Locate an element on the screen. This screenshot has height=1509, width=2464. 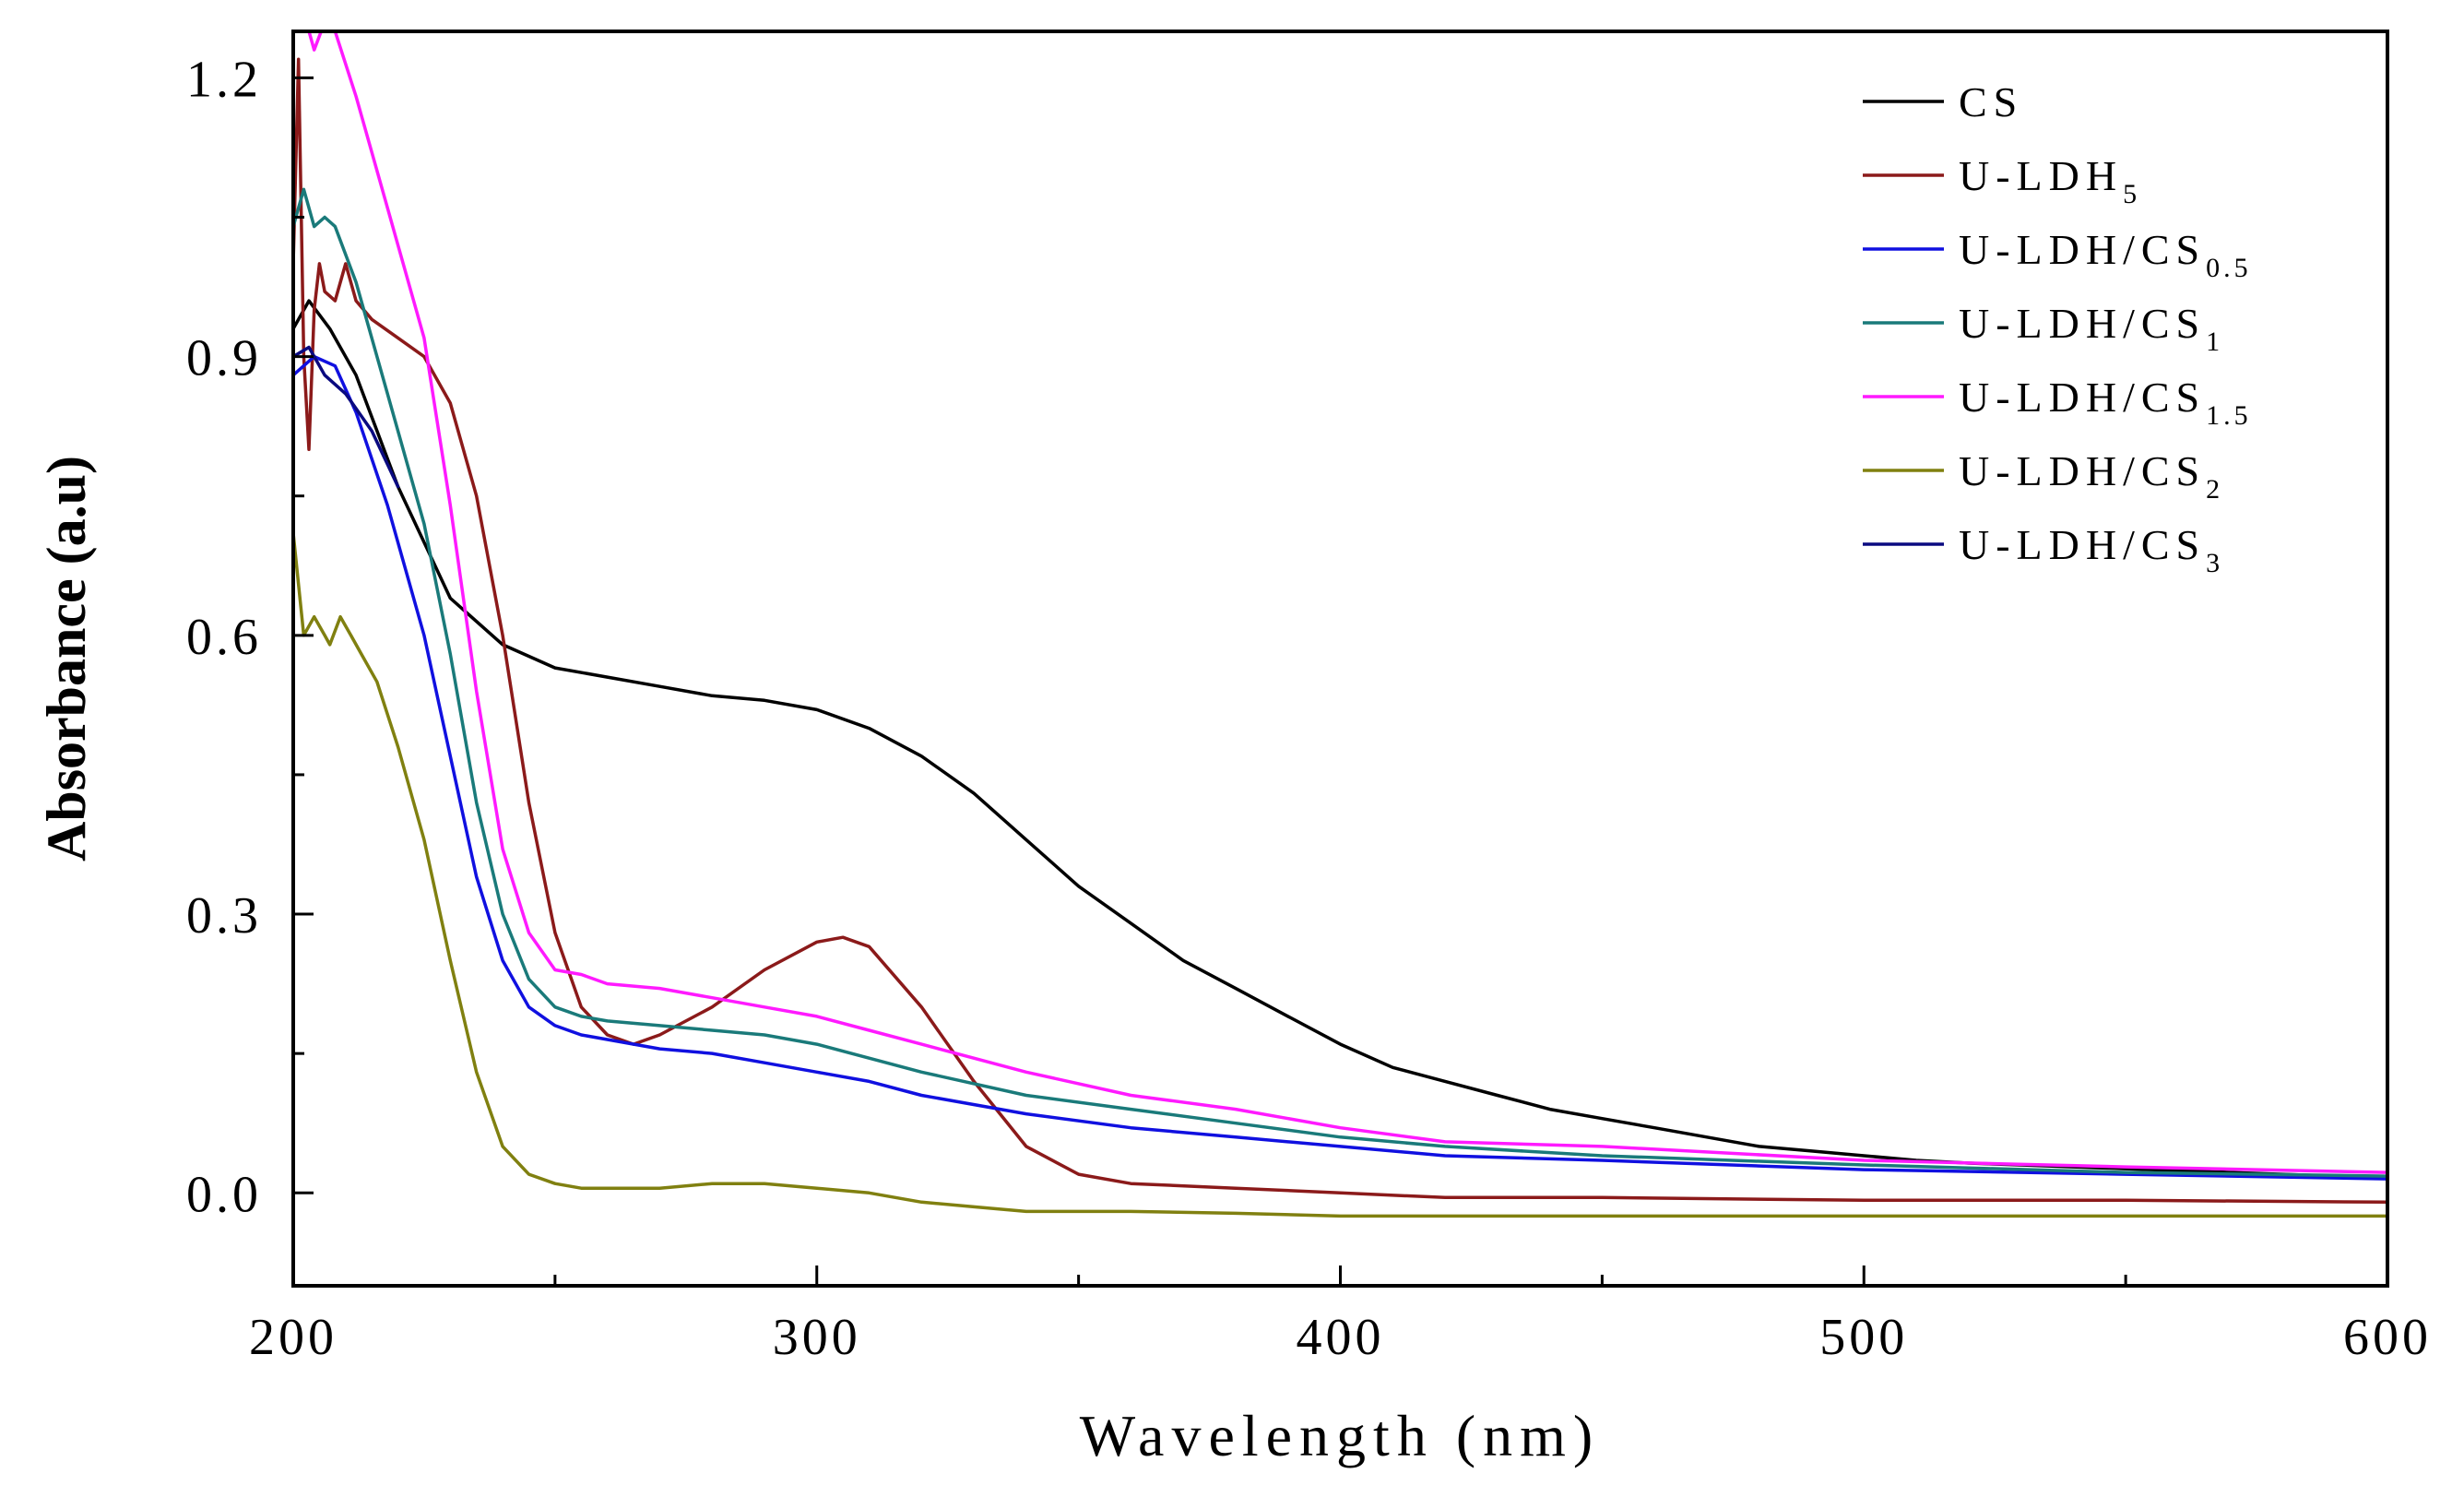
legend-item: U-LDH/CS1.5 is located at coordinates (2057, 403).